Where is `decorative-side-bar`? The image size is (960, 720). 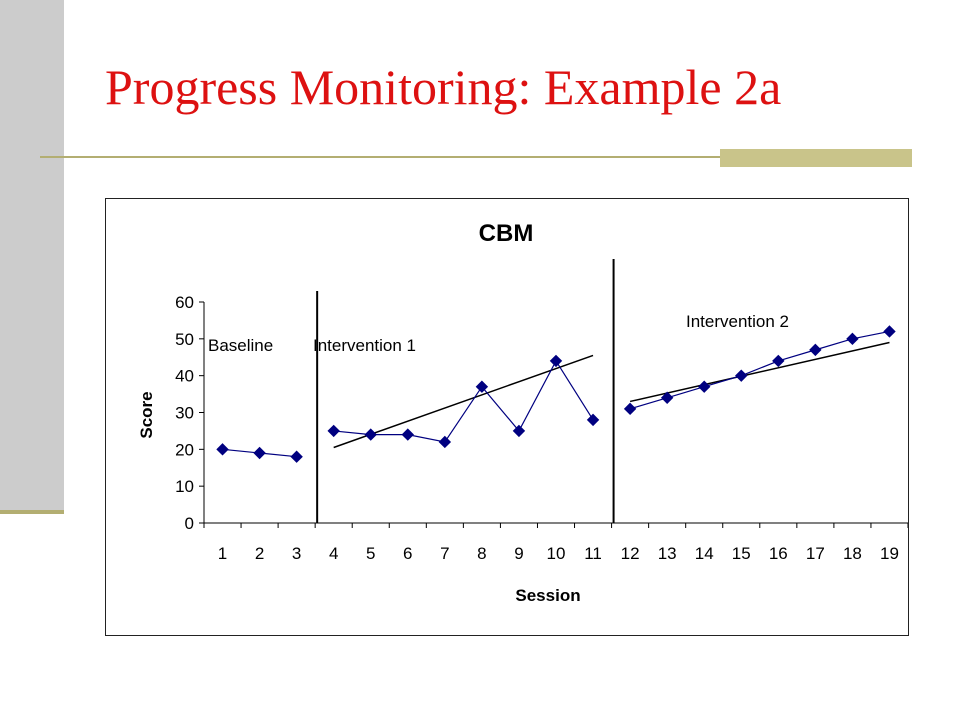
decorative-side-bar is located at coordinates (32, 256).